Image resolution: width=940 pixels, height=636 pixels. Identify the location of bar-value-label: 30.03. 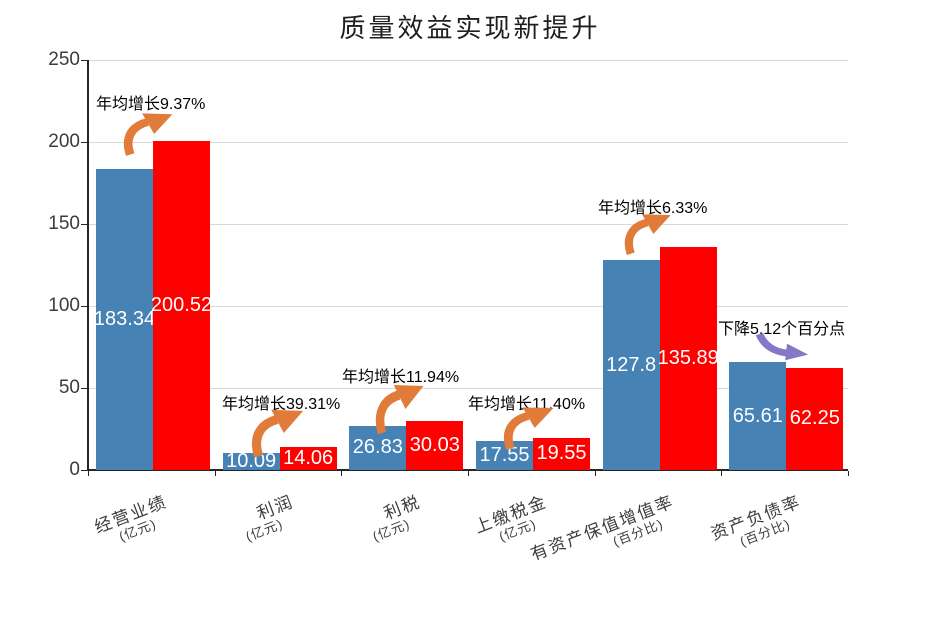
(434, 444).